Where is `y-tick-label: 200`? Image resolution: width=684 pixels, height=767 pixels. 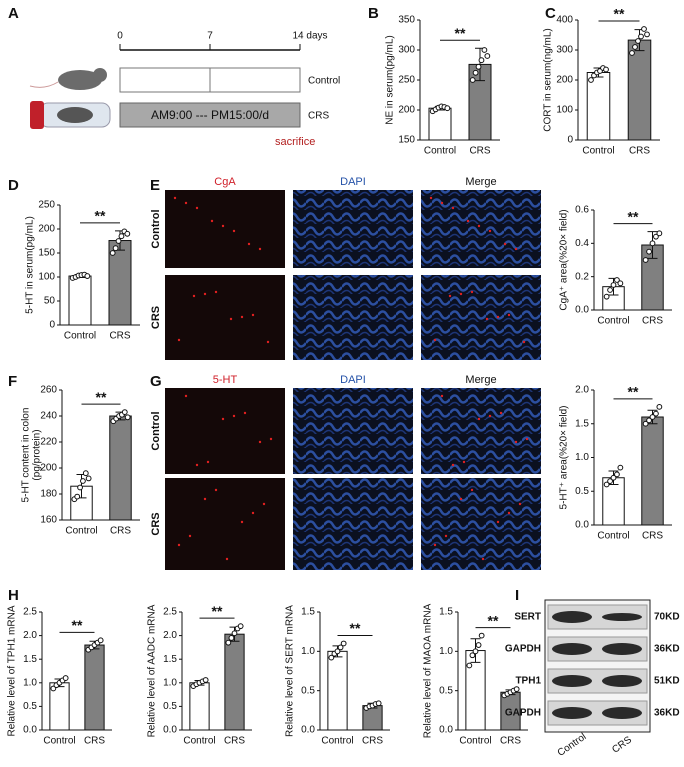 y-tick-label: 200 is located at coordinates (564, 80).